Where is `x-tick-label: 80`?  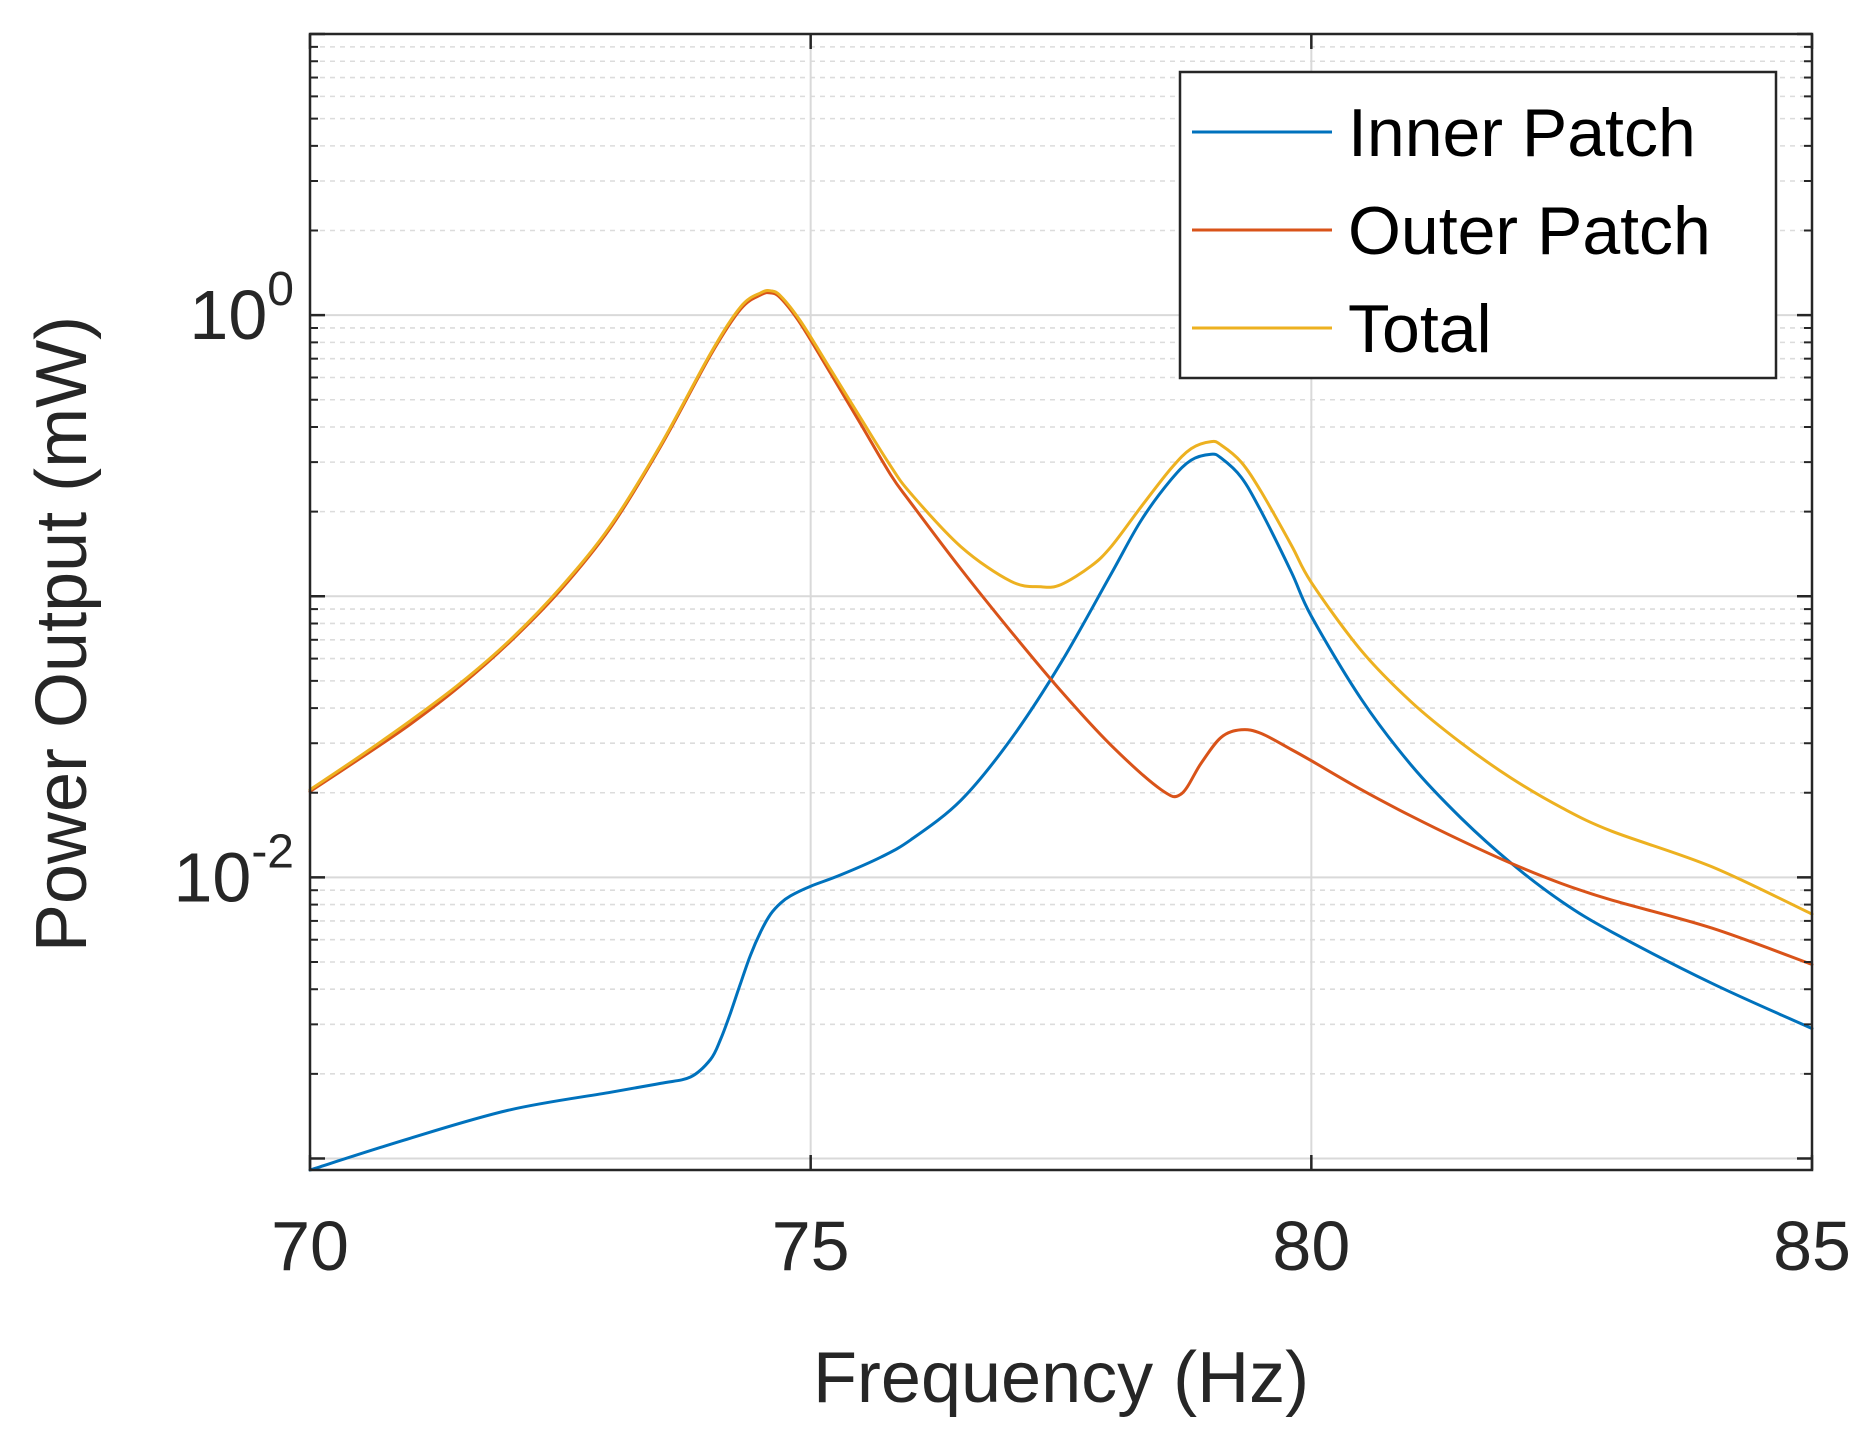 x-tick-label: 80 is located at coordinates (1311, 1246).